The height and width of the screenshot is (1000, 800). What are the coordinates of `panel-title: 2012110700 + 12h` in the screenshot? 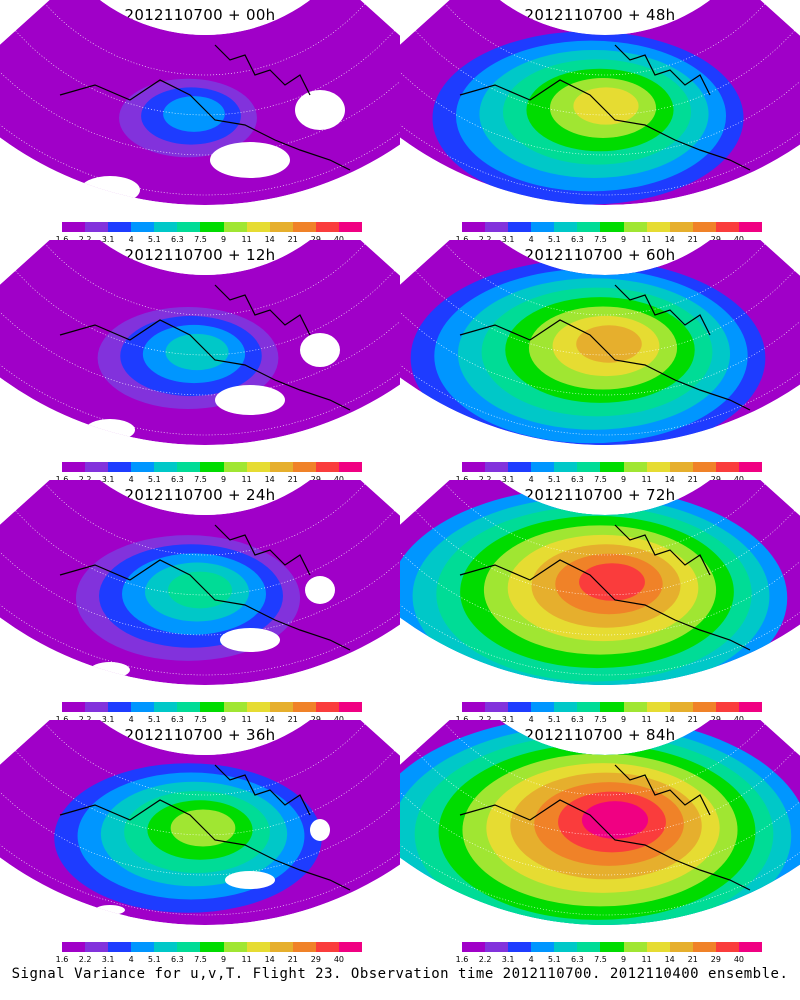 It's located at (200, 255).